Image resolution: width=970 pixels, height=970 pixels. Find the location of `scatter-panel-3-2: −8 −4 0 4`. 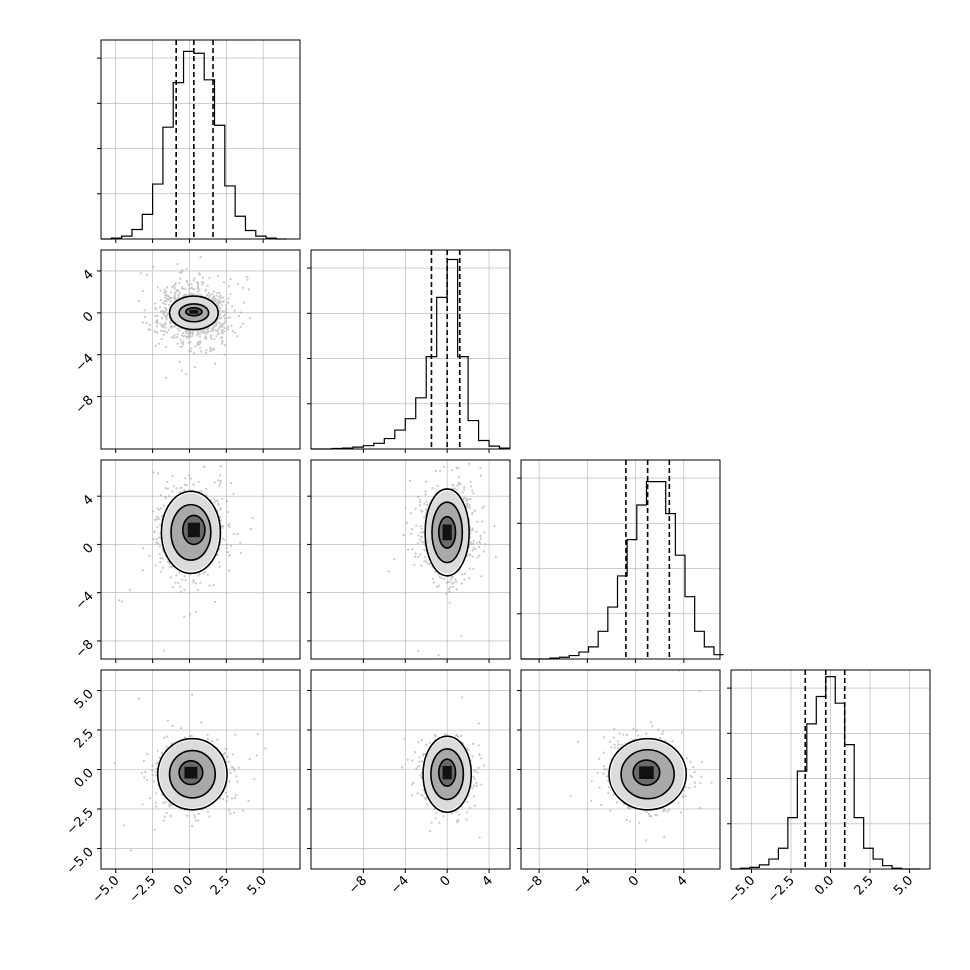

scatter-panel-3-2: −8 −4 0 4 is located at coordinates (619, 783).